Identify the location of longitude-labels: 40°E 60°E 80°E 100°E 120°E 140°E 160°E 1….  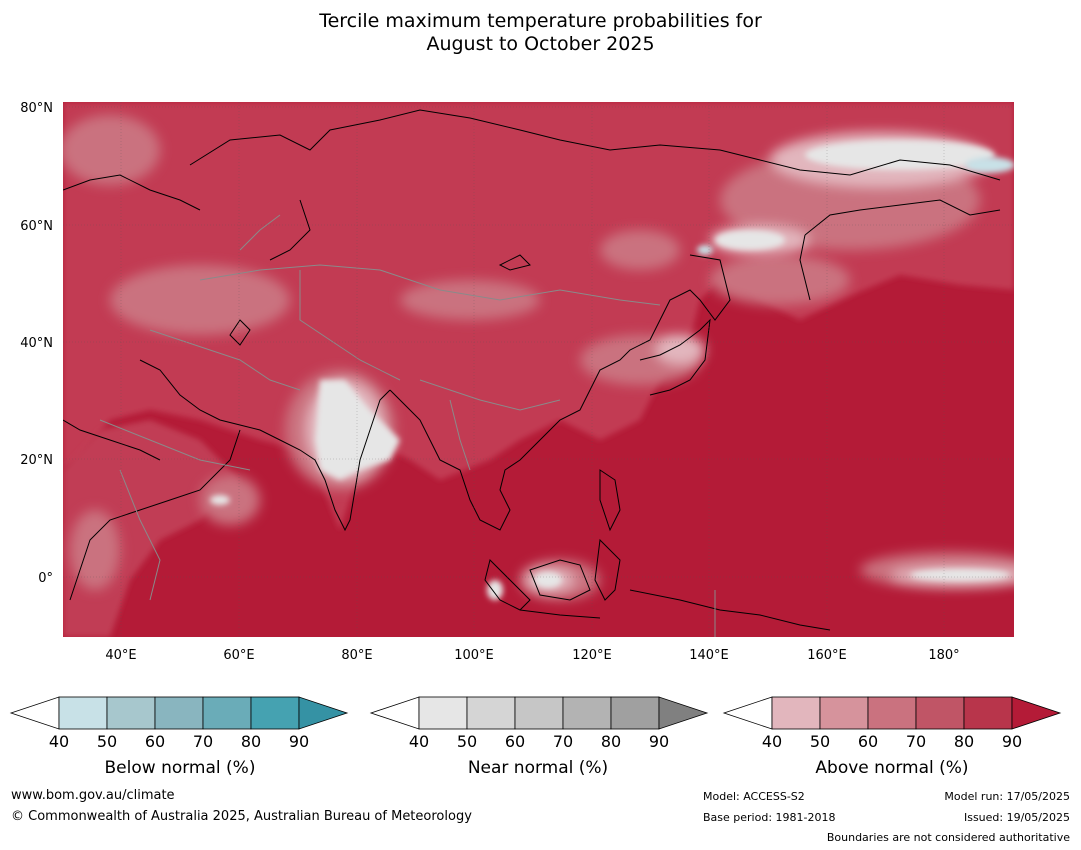
(532, 655).